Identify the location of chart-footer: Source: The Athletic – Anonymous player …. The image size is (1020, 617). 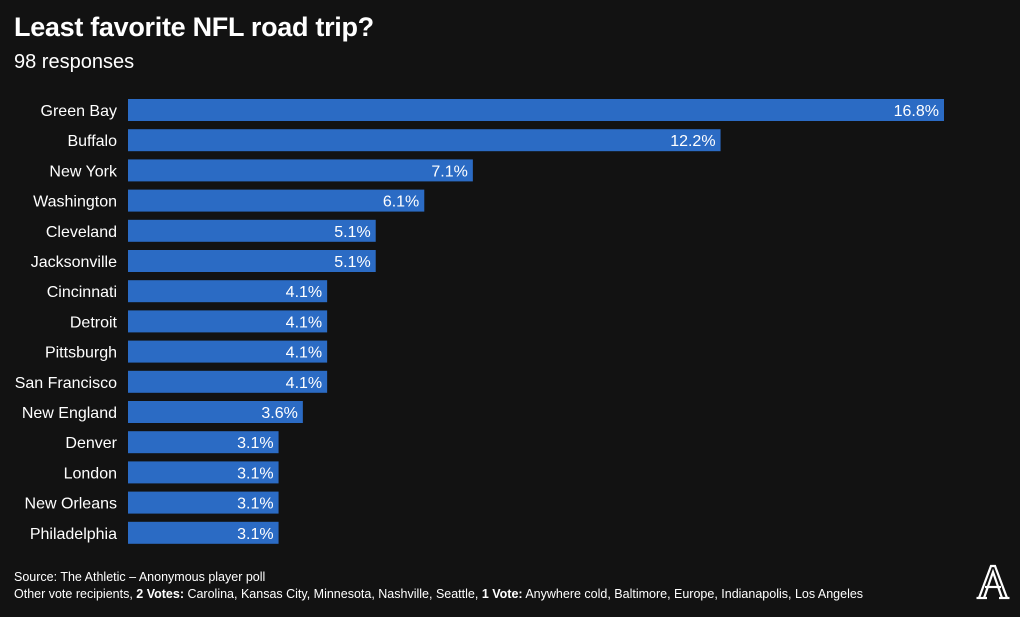
(438, 586).